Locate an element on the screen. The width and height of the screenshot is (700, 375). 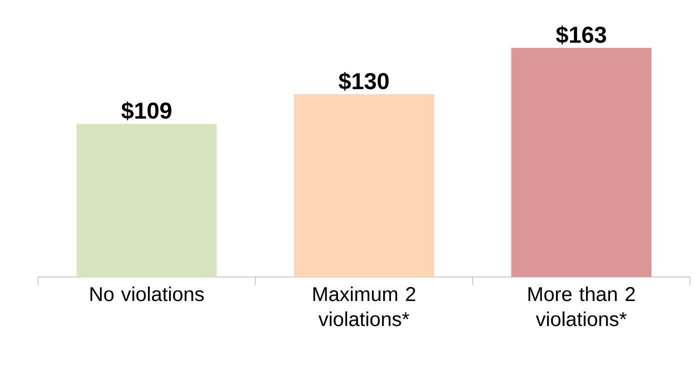
x-tick-label: Maximum 2 violations* is located at coordinates (364, 306).